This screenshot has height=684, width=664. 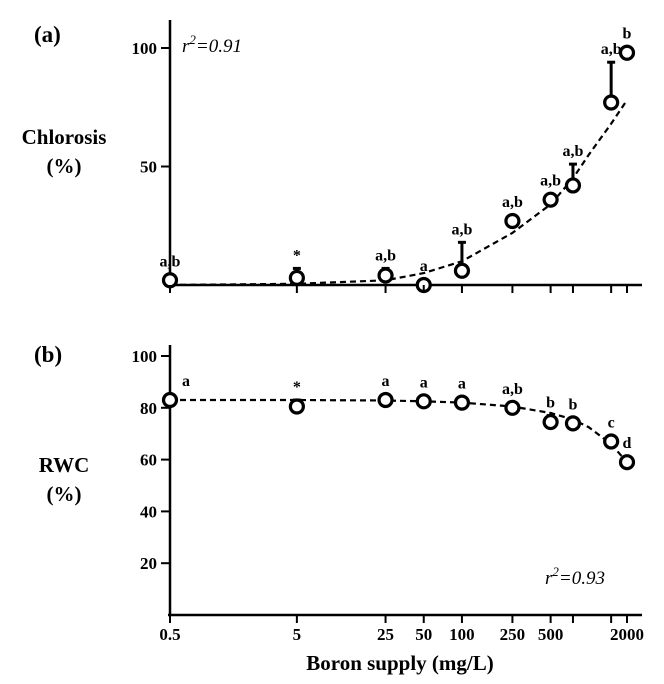 I want to click on x-tick-label: 500, so click(x=551, y=634).